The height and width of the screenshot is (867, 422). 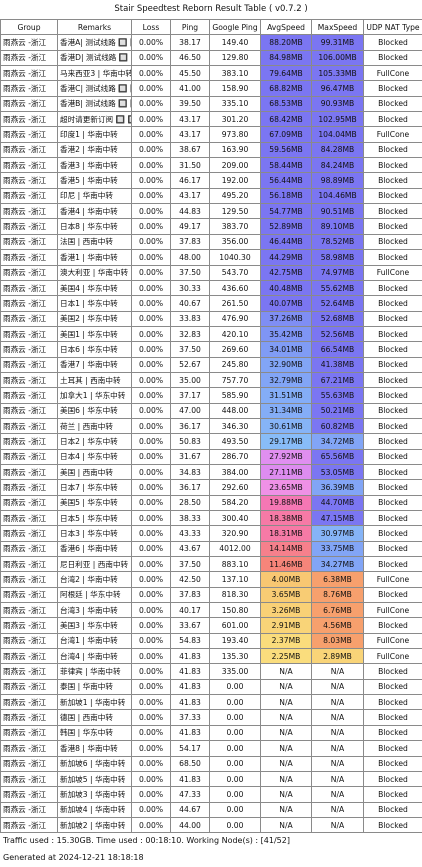 I want to click on cell-avg-speed: 34.01MB, so click(x=286, y=349).